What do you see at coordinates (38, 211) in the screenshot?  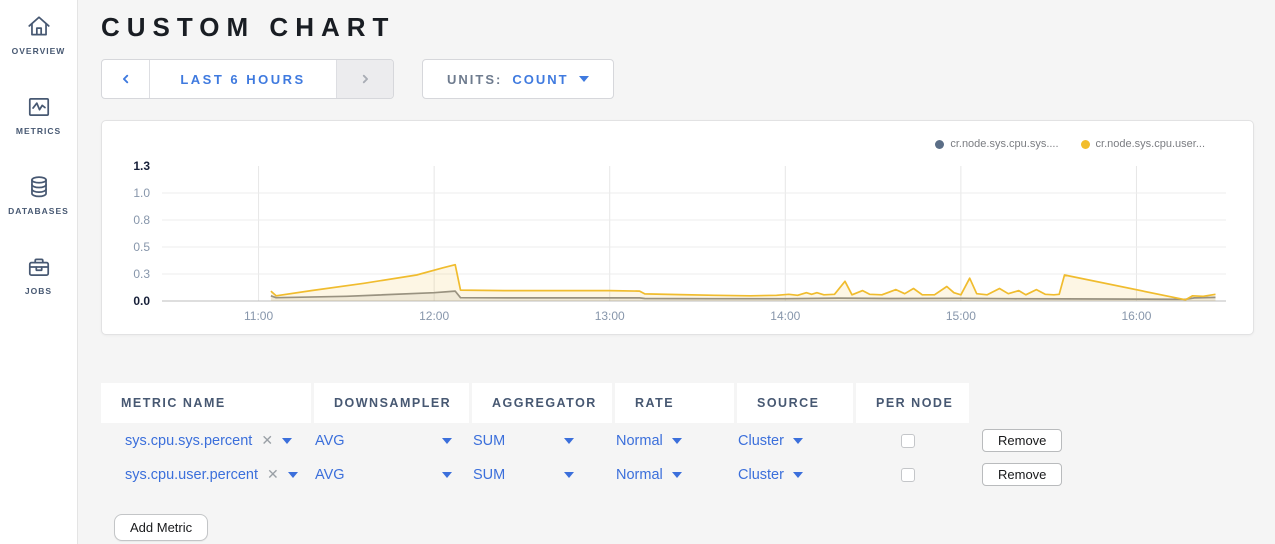 I see `sidebar-item-label: DATABASES` at bounding box center [38, 211].